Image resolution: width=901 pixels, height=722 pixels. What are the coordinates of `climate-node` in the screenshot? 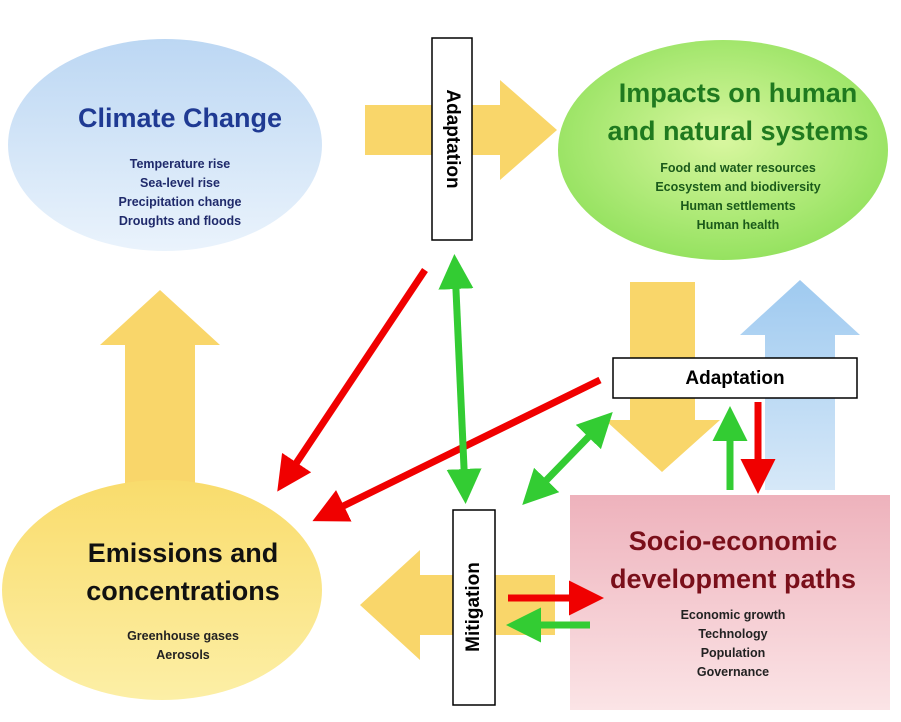 It's located at (165, 145).